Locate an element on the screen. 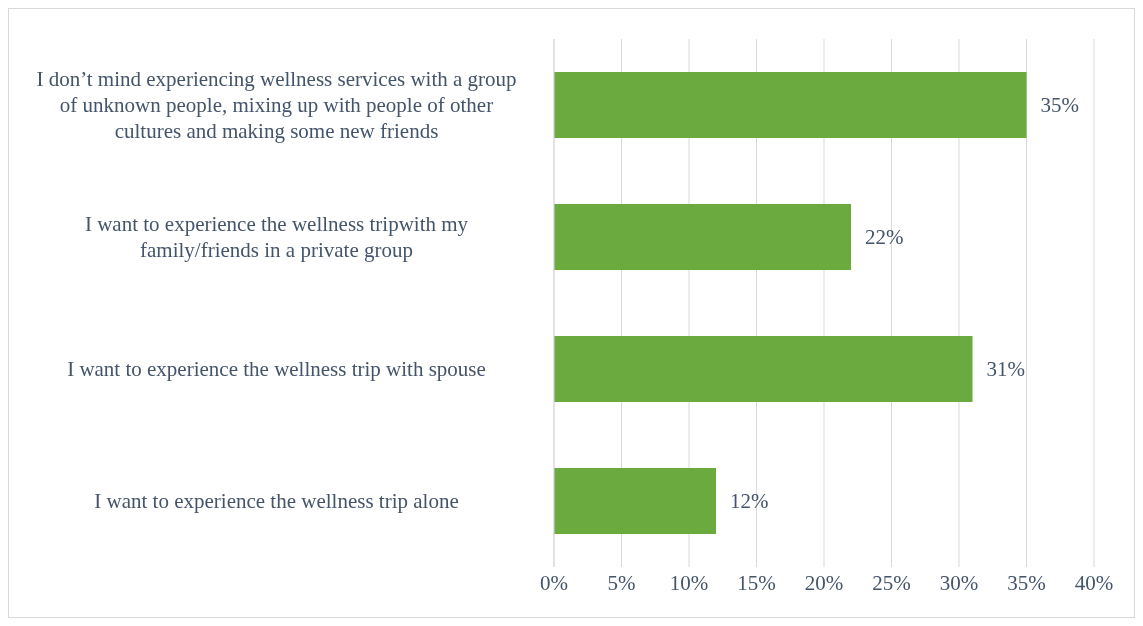  data-label: 31% is located at coordinates (1005, 369).